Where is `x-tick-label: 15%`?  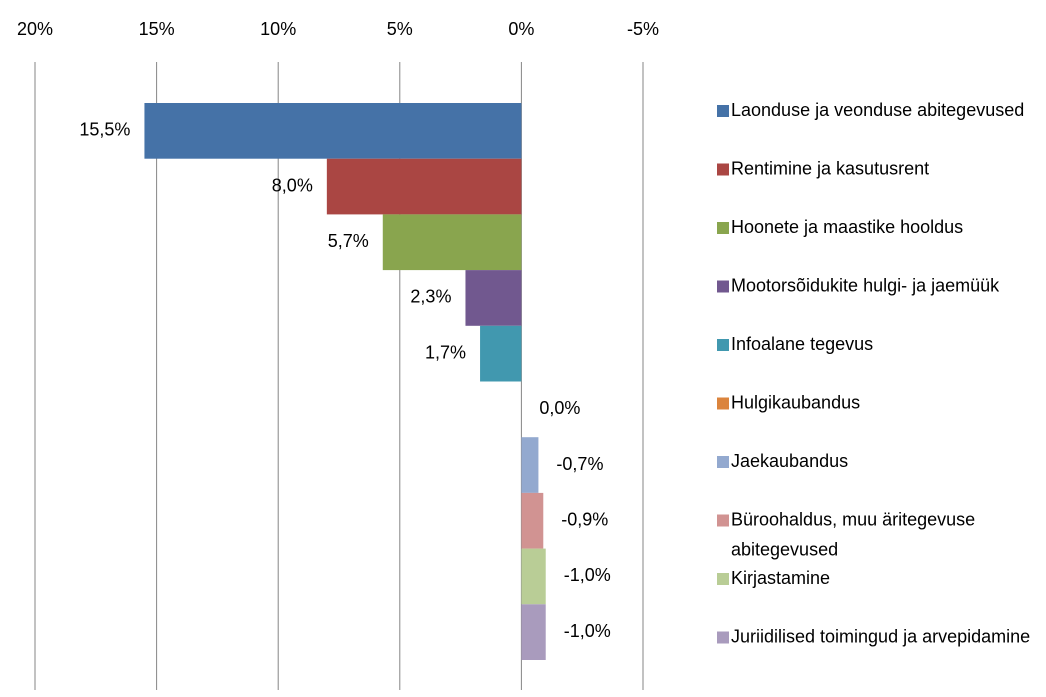
x-tick-label: 15% is located at coordinates (157, 29).